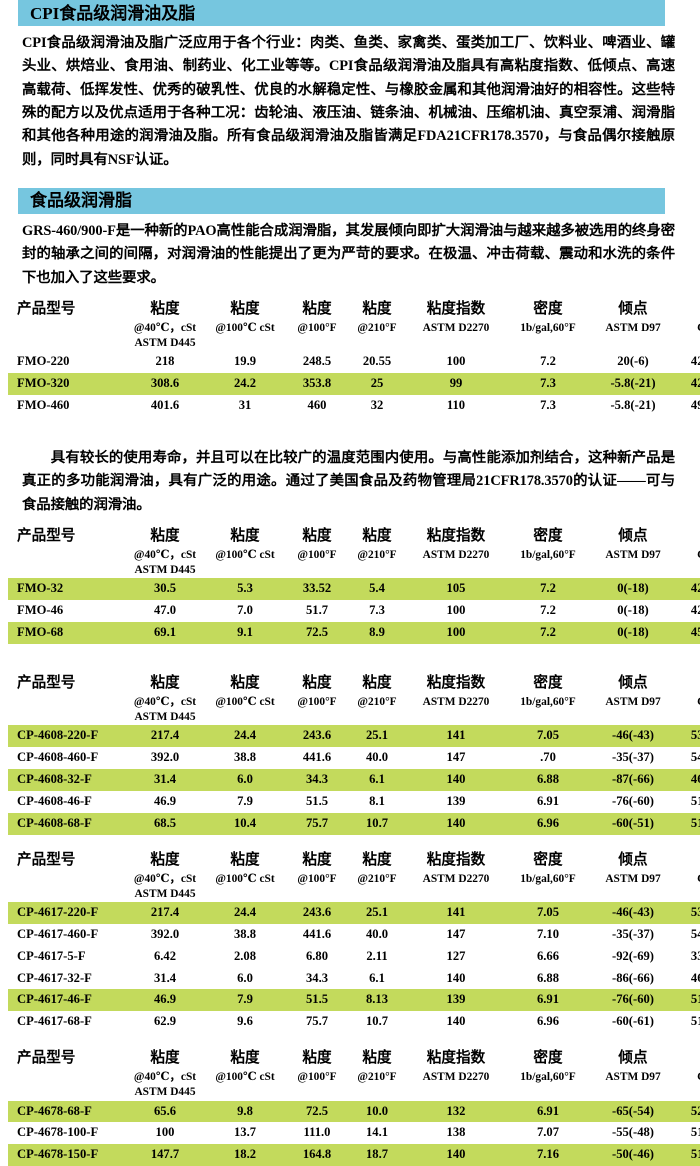 The width and height of the screenshot is (700, 1166). I want to click on cell-value: 40.0, so click(377, 757).